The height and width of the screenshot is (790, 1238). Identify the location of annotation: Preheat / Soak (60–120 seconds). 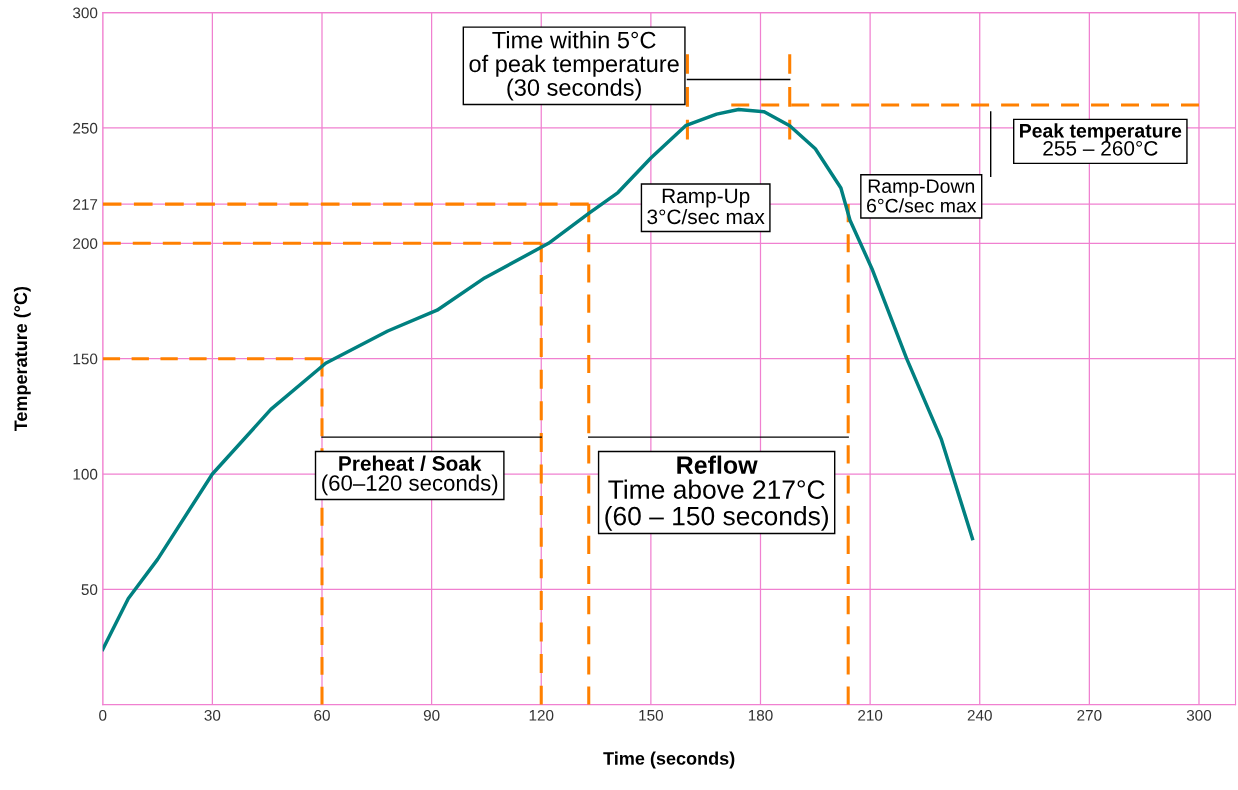
(410, 475).